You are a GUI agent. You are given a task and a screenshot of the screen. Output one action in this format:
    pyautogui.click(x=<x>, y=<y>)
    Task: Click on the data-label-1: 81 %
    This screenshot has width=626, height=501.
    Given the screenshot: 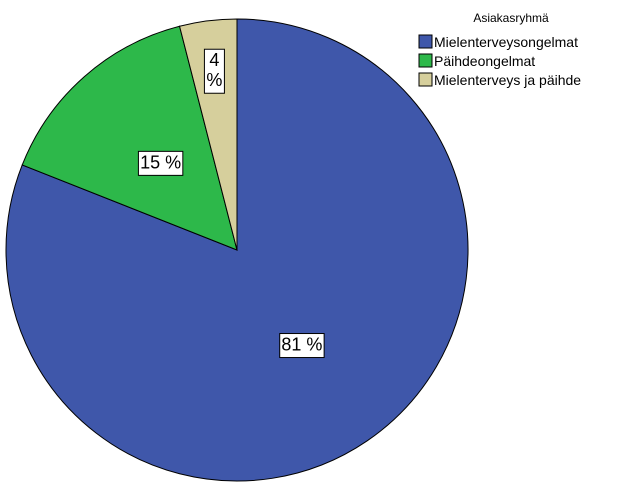 What is the action you would take?
    pyautogui.click(x=302, y=346)
    